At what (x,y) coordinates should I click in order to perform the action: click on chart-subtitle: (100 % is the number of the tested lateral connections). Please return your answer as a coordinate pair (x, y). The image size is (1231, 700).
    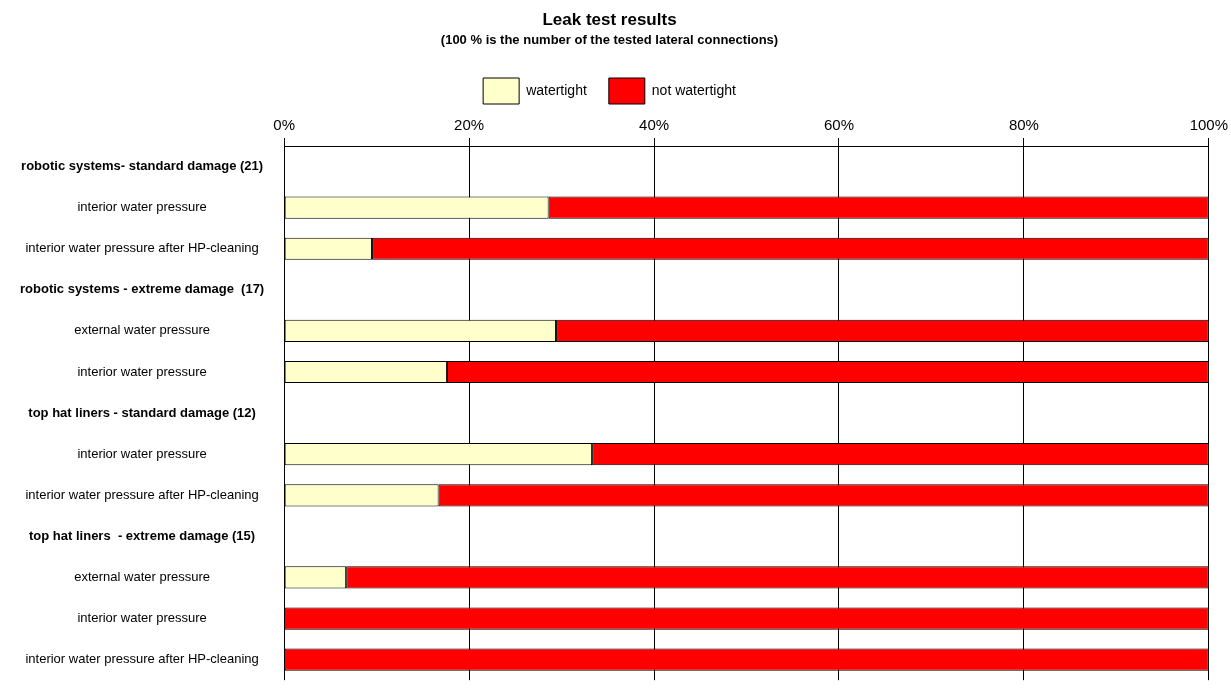
    Looking at the image, I should click on (609, 39).